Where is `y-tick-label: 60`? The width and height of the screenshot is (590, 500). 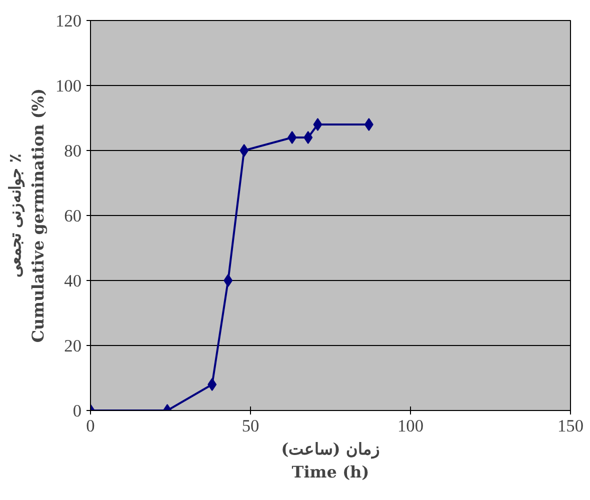 y-tick-label: 60 is located at coordinates (73, 216).